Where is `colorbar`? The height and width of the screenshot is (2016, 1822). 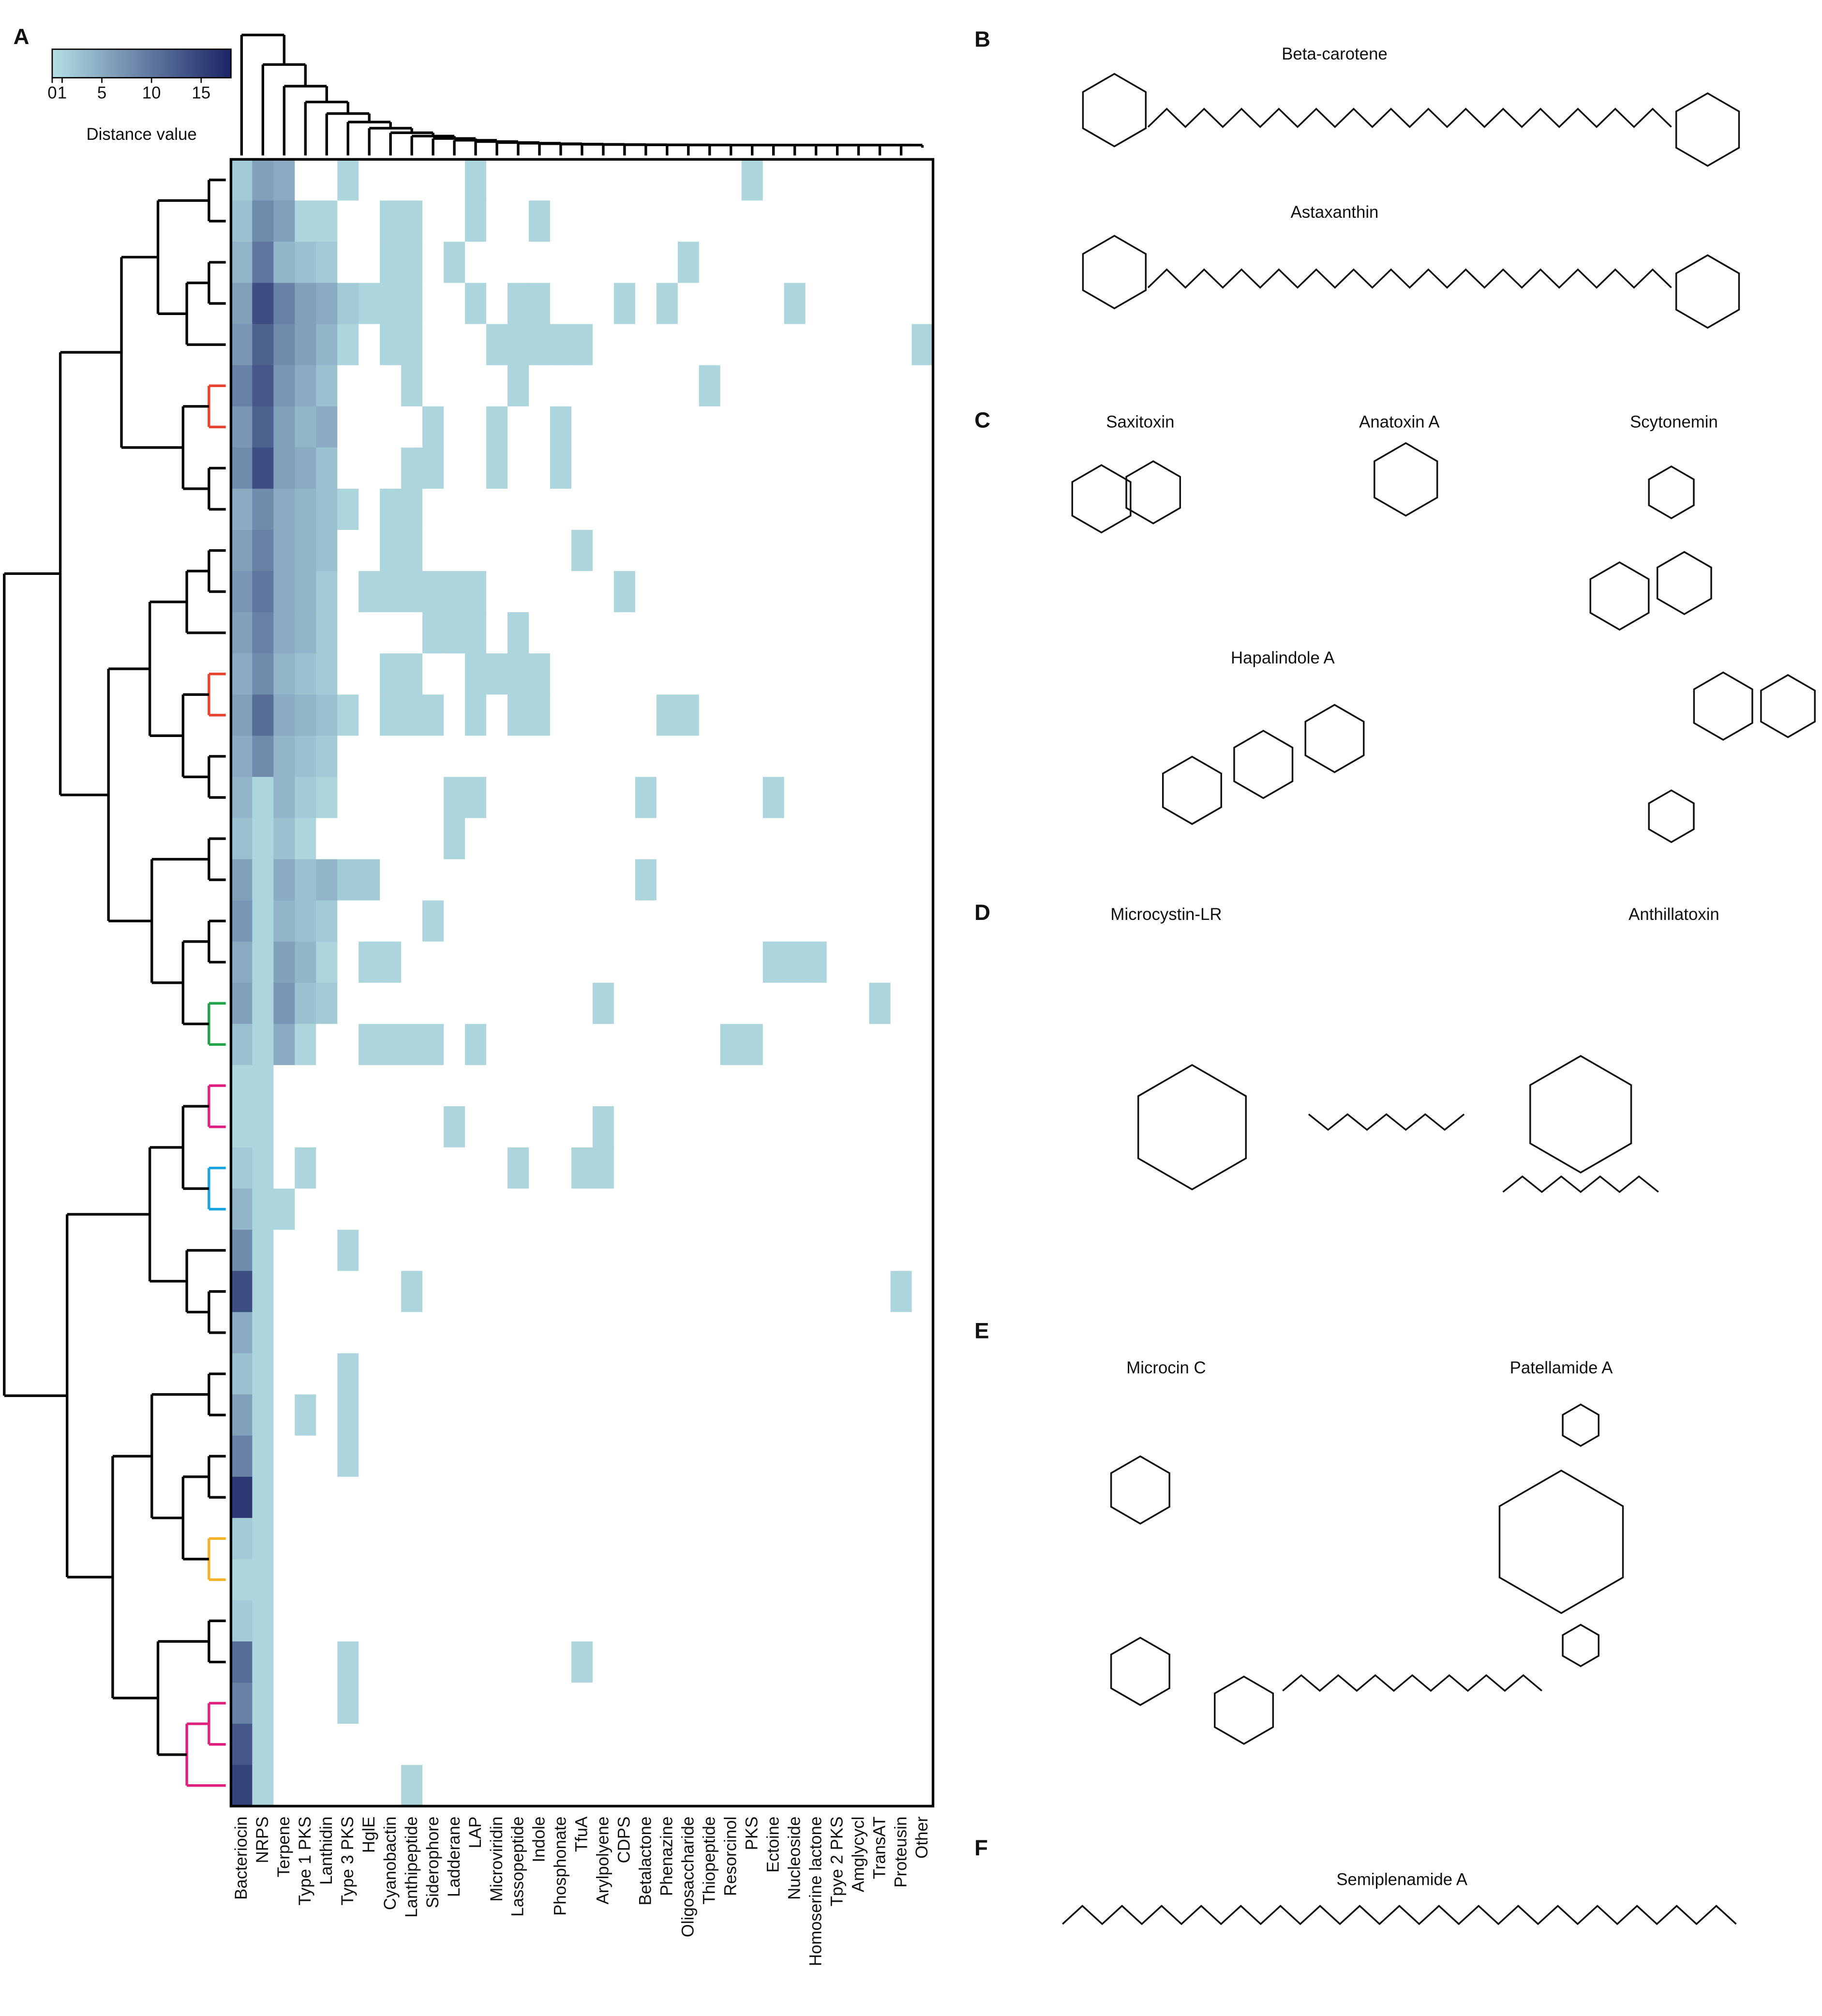
colorbar is located at coordinates (141, 63).